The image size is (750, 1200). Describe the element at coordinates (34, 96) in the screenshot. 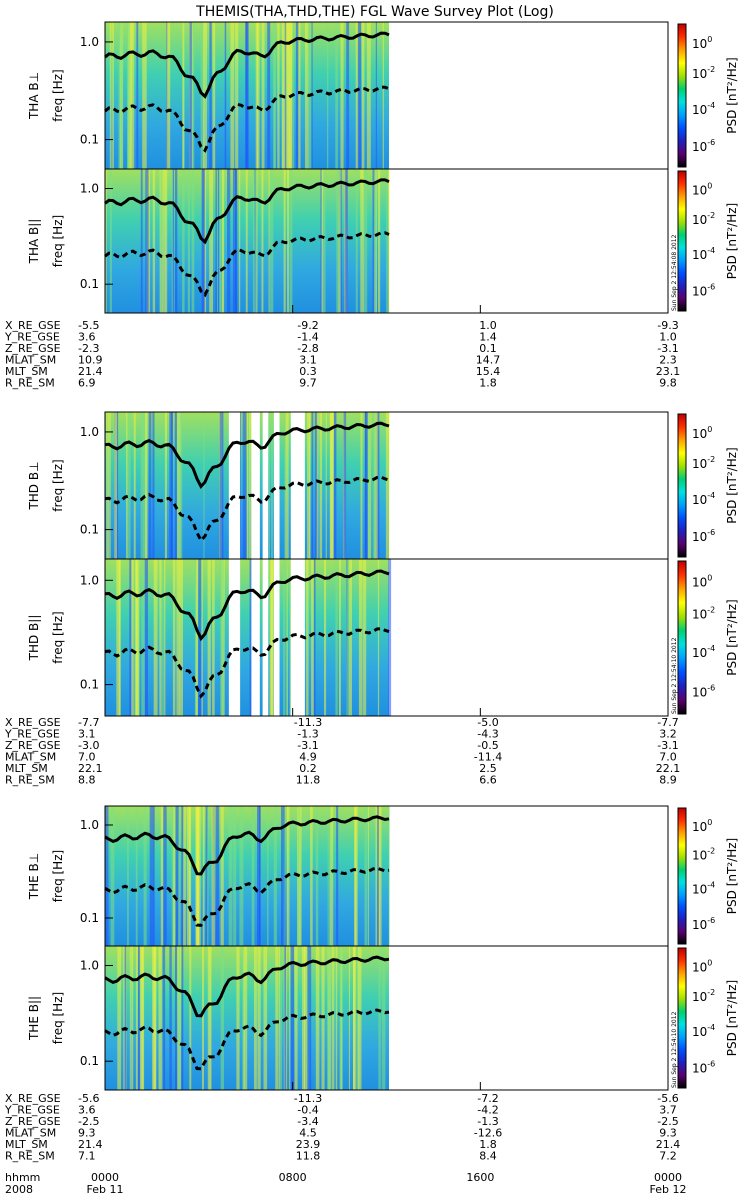

I see `panel-ylabel: THA B⊥` at that location.